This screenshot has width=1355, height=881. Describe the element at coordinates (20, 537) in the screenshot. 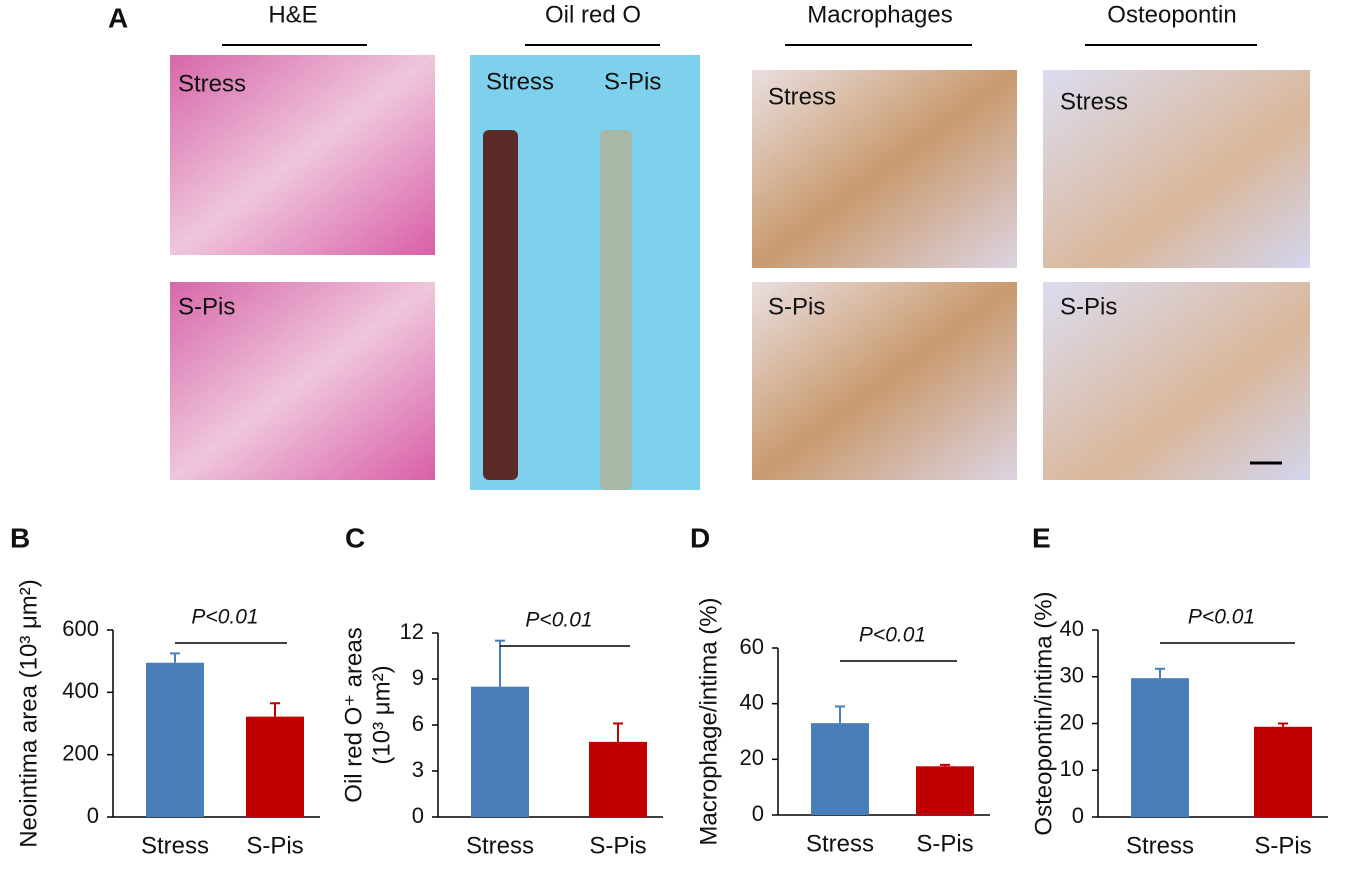

I see `panel-letter: B` at that location.